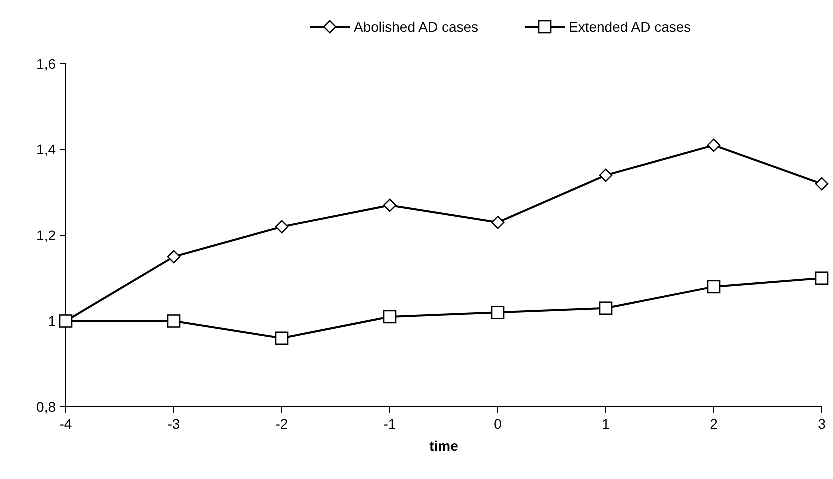  I want to click on x-axis-title: time, so click(444, 446).